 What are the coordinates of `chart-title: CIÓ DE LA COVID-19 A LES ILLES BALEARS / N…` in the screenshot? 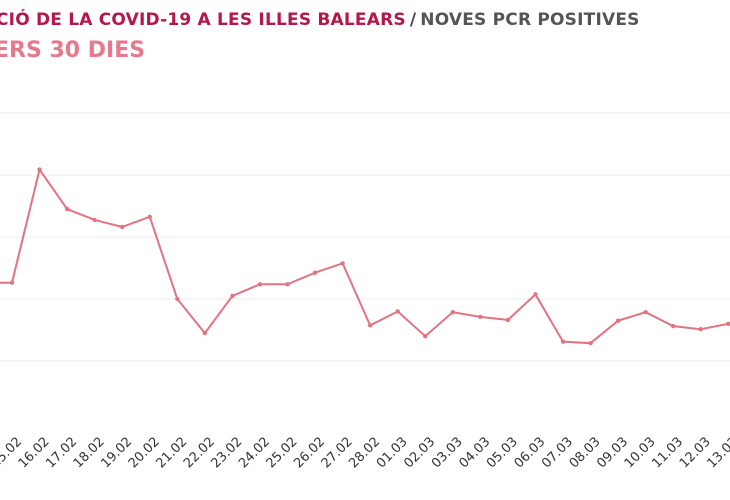 It's located at (320, 20).